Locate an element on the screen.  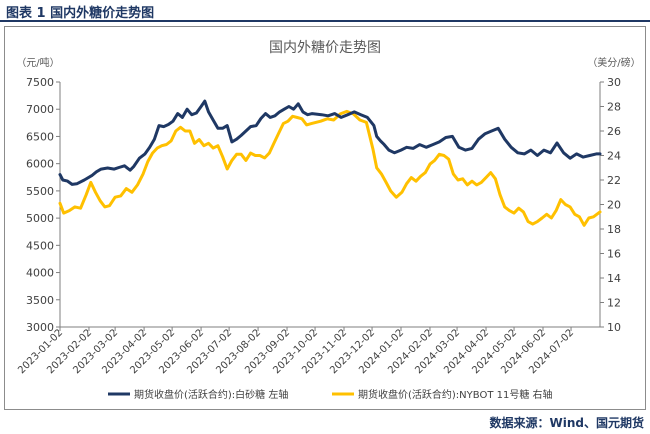
header-rule is located at coordinates (325, 21).